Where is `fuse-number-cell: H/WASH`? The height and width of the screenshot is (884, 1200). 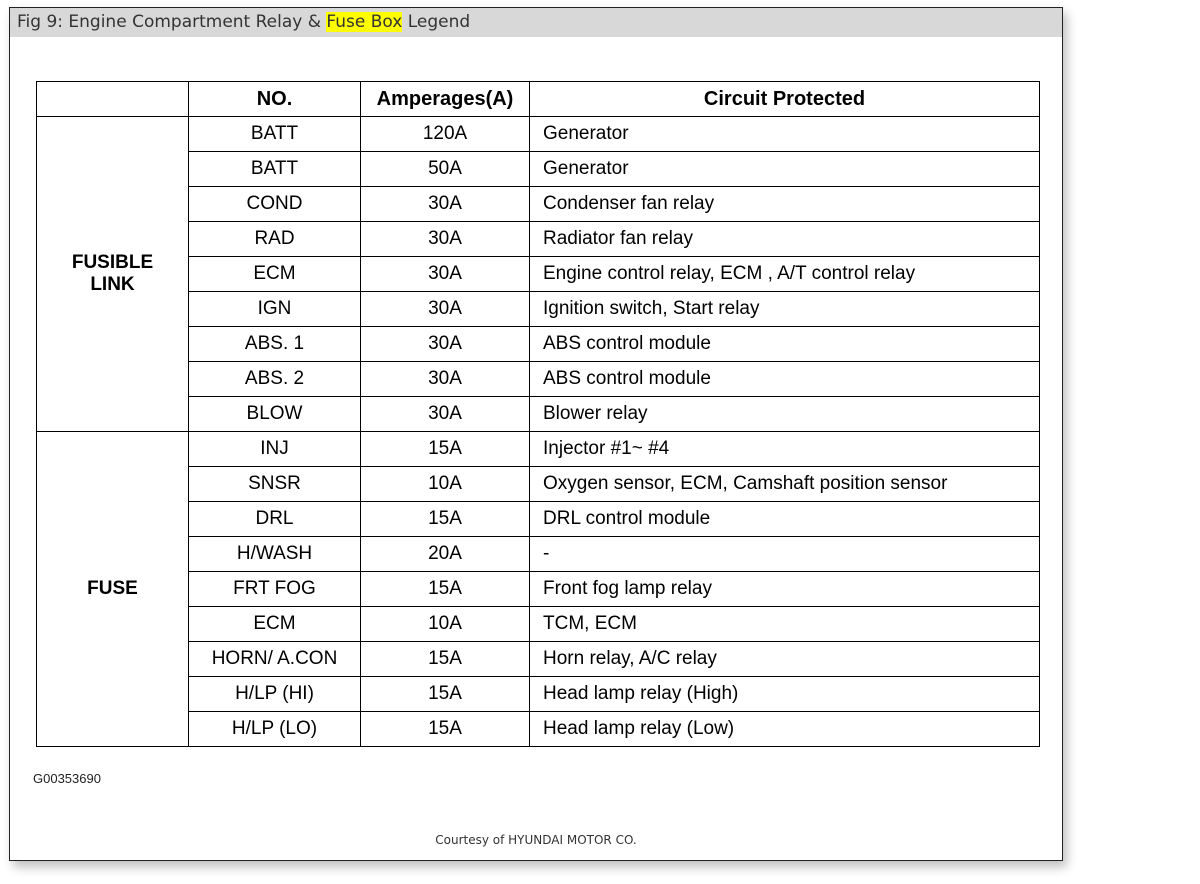
fuse-number-cell: H/WASH is located at coordinates (274, 554).